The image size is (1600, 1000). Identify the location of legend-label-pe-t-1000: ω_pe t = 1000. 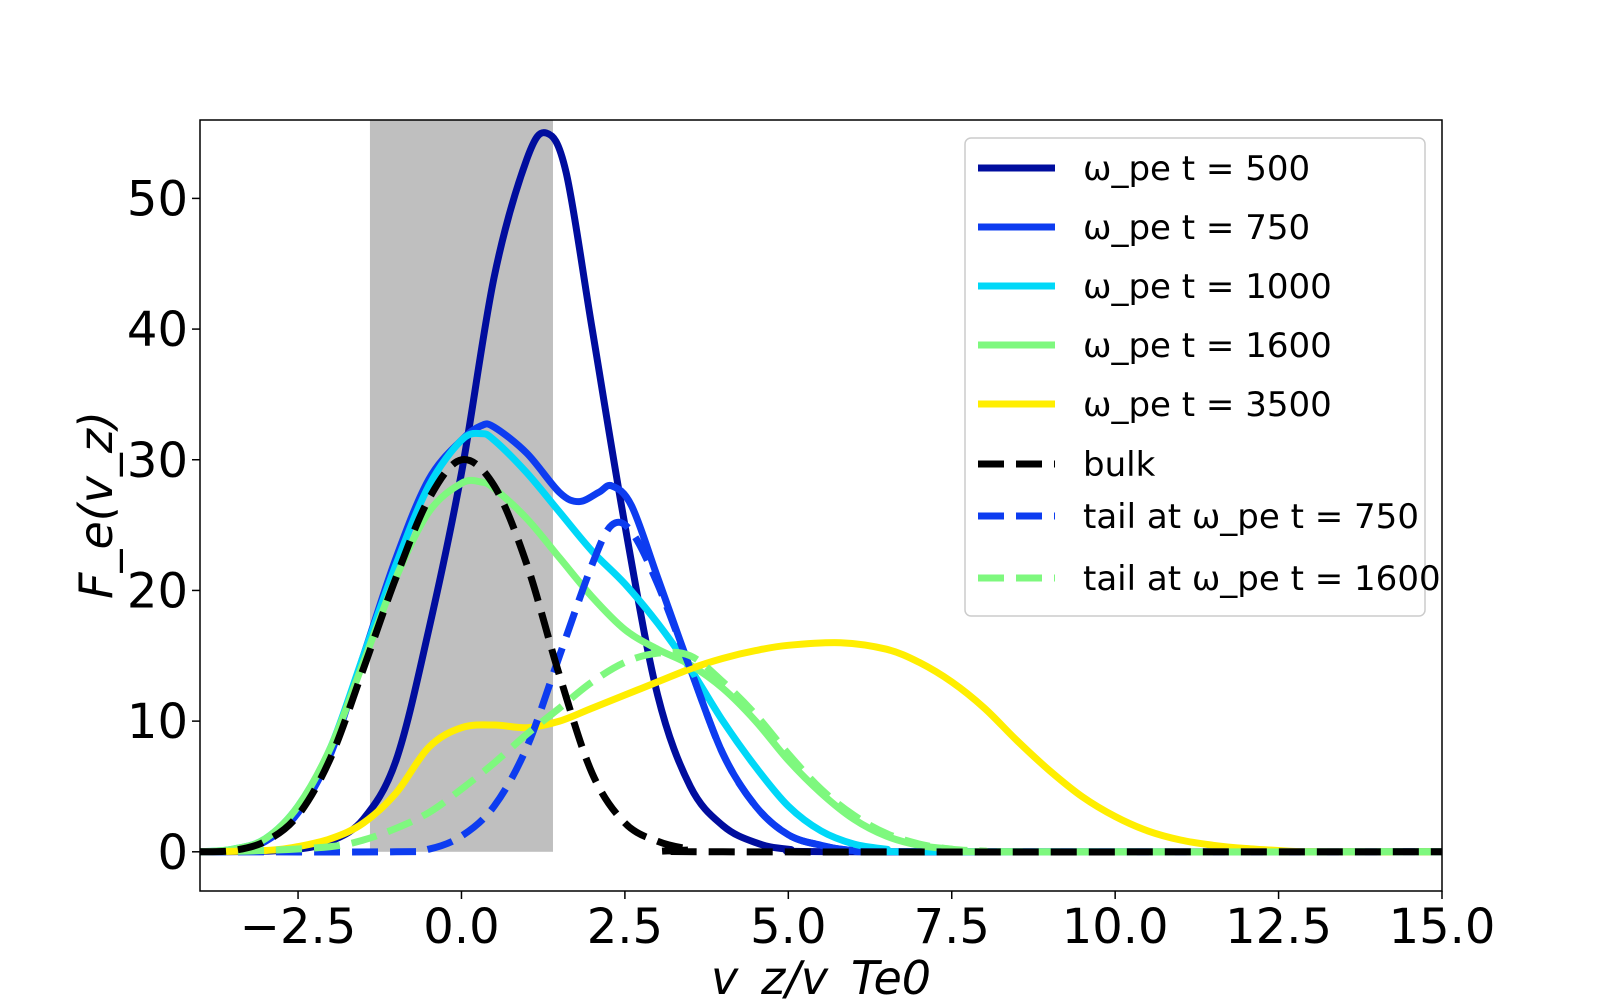
(1207, 287).